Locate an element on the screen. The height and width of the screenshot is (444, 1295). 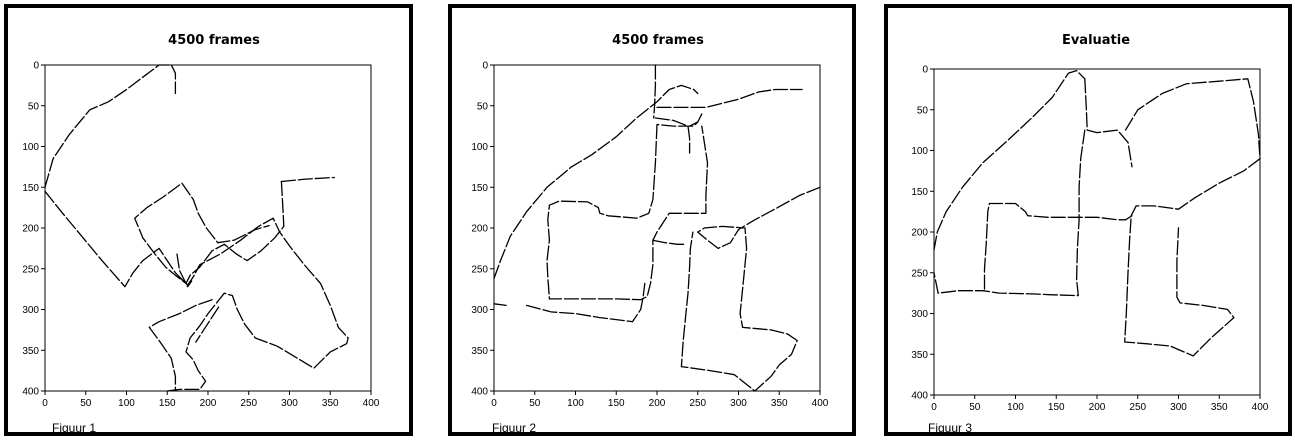
figure-caption: Figuur 1 is located at coordinates (74, 426).